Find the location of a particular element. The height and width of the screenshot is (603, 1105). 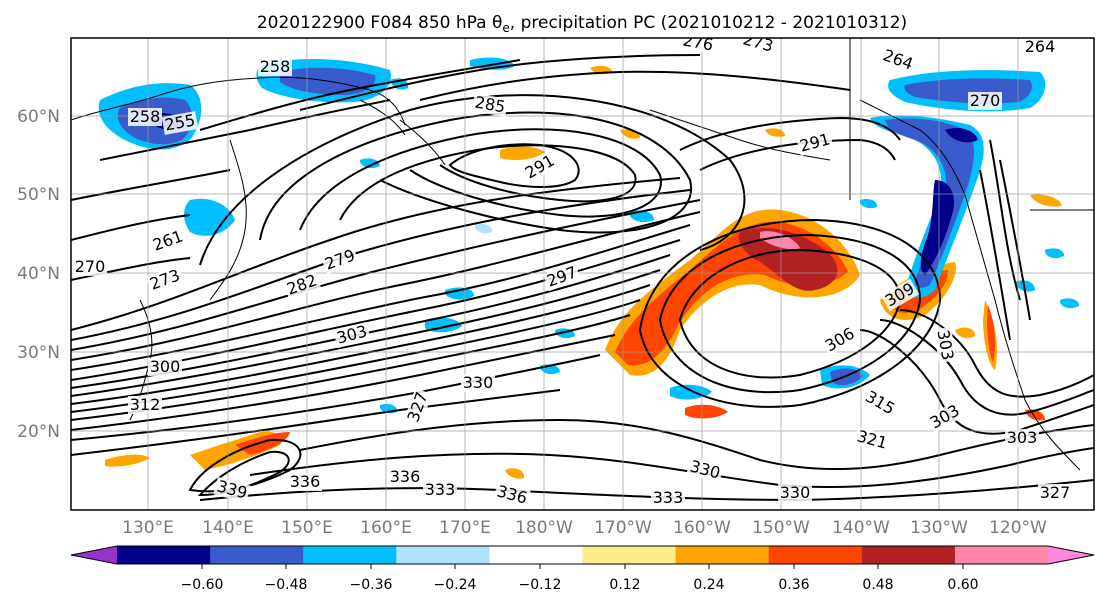

colorbar-tick-label: 0.60 is located at coordinates (962, 585).